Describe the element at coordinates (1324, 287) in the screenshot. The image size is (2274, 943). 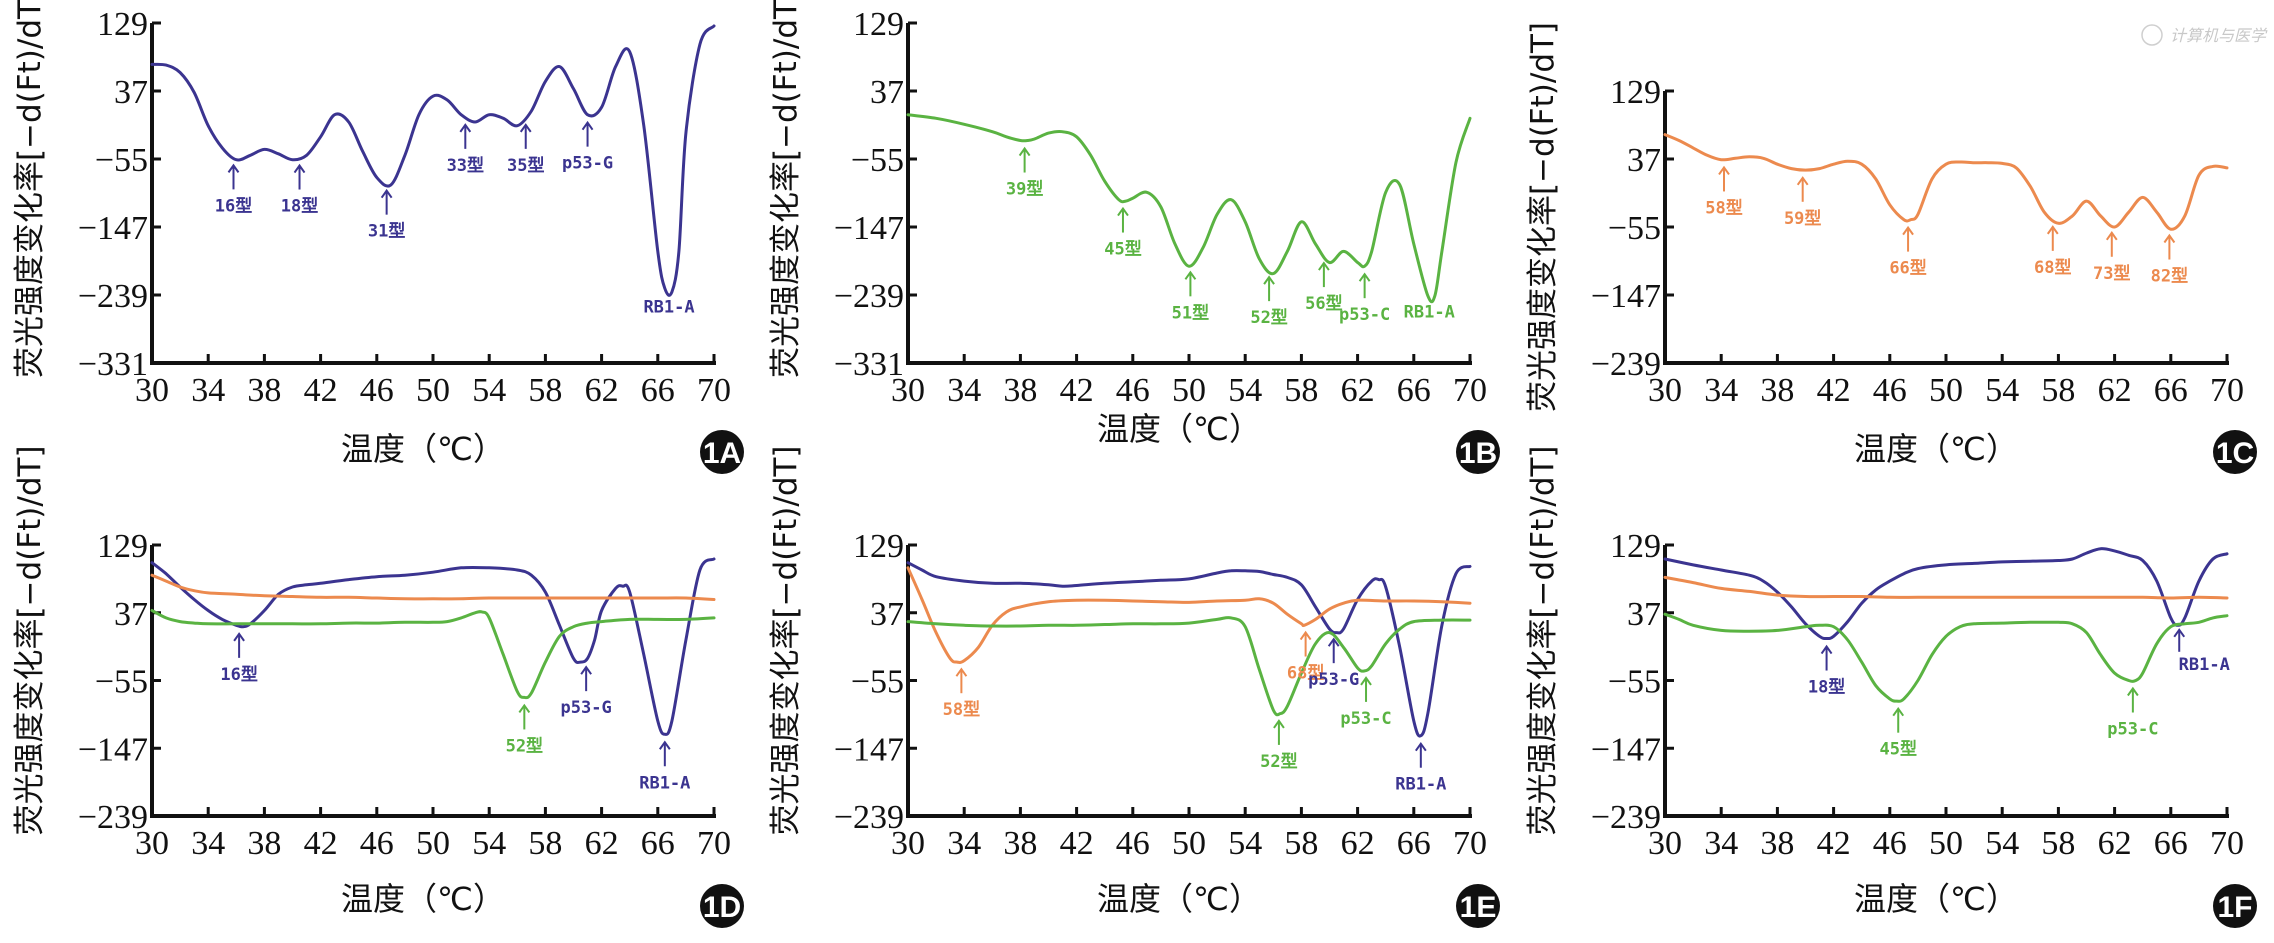
I see `peak-annotation: 56型` at that location.